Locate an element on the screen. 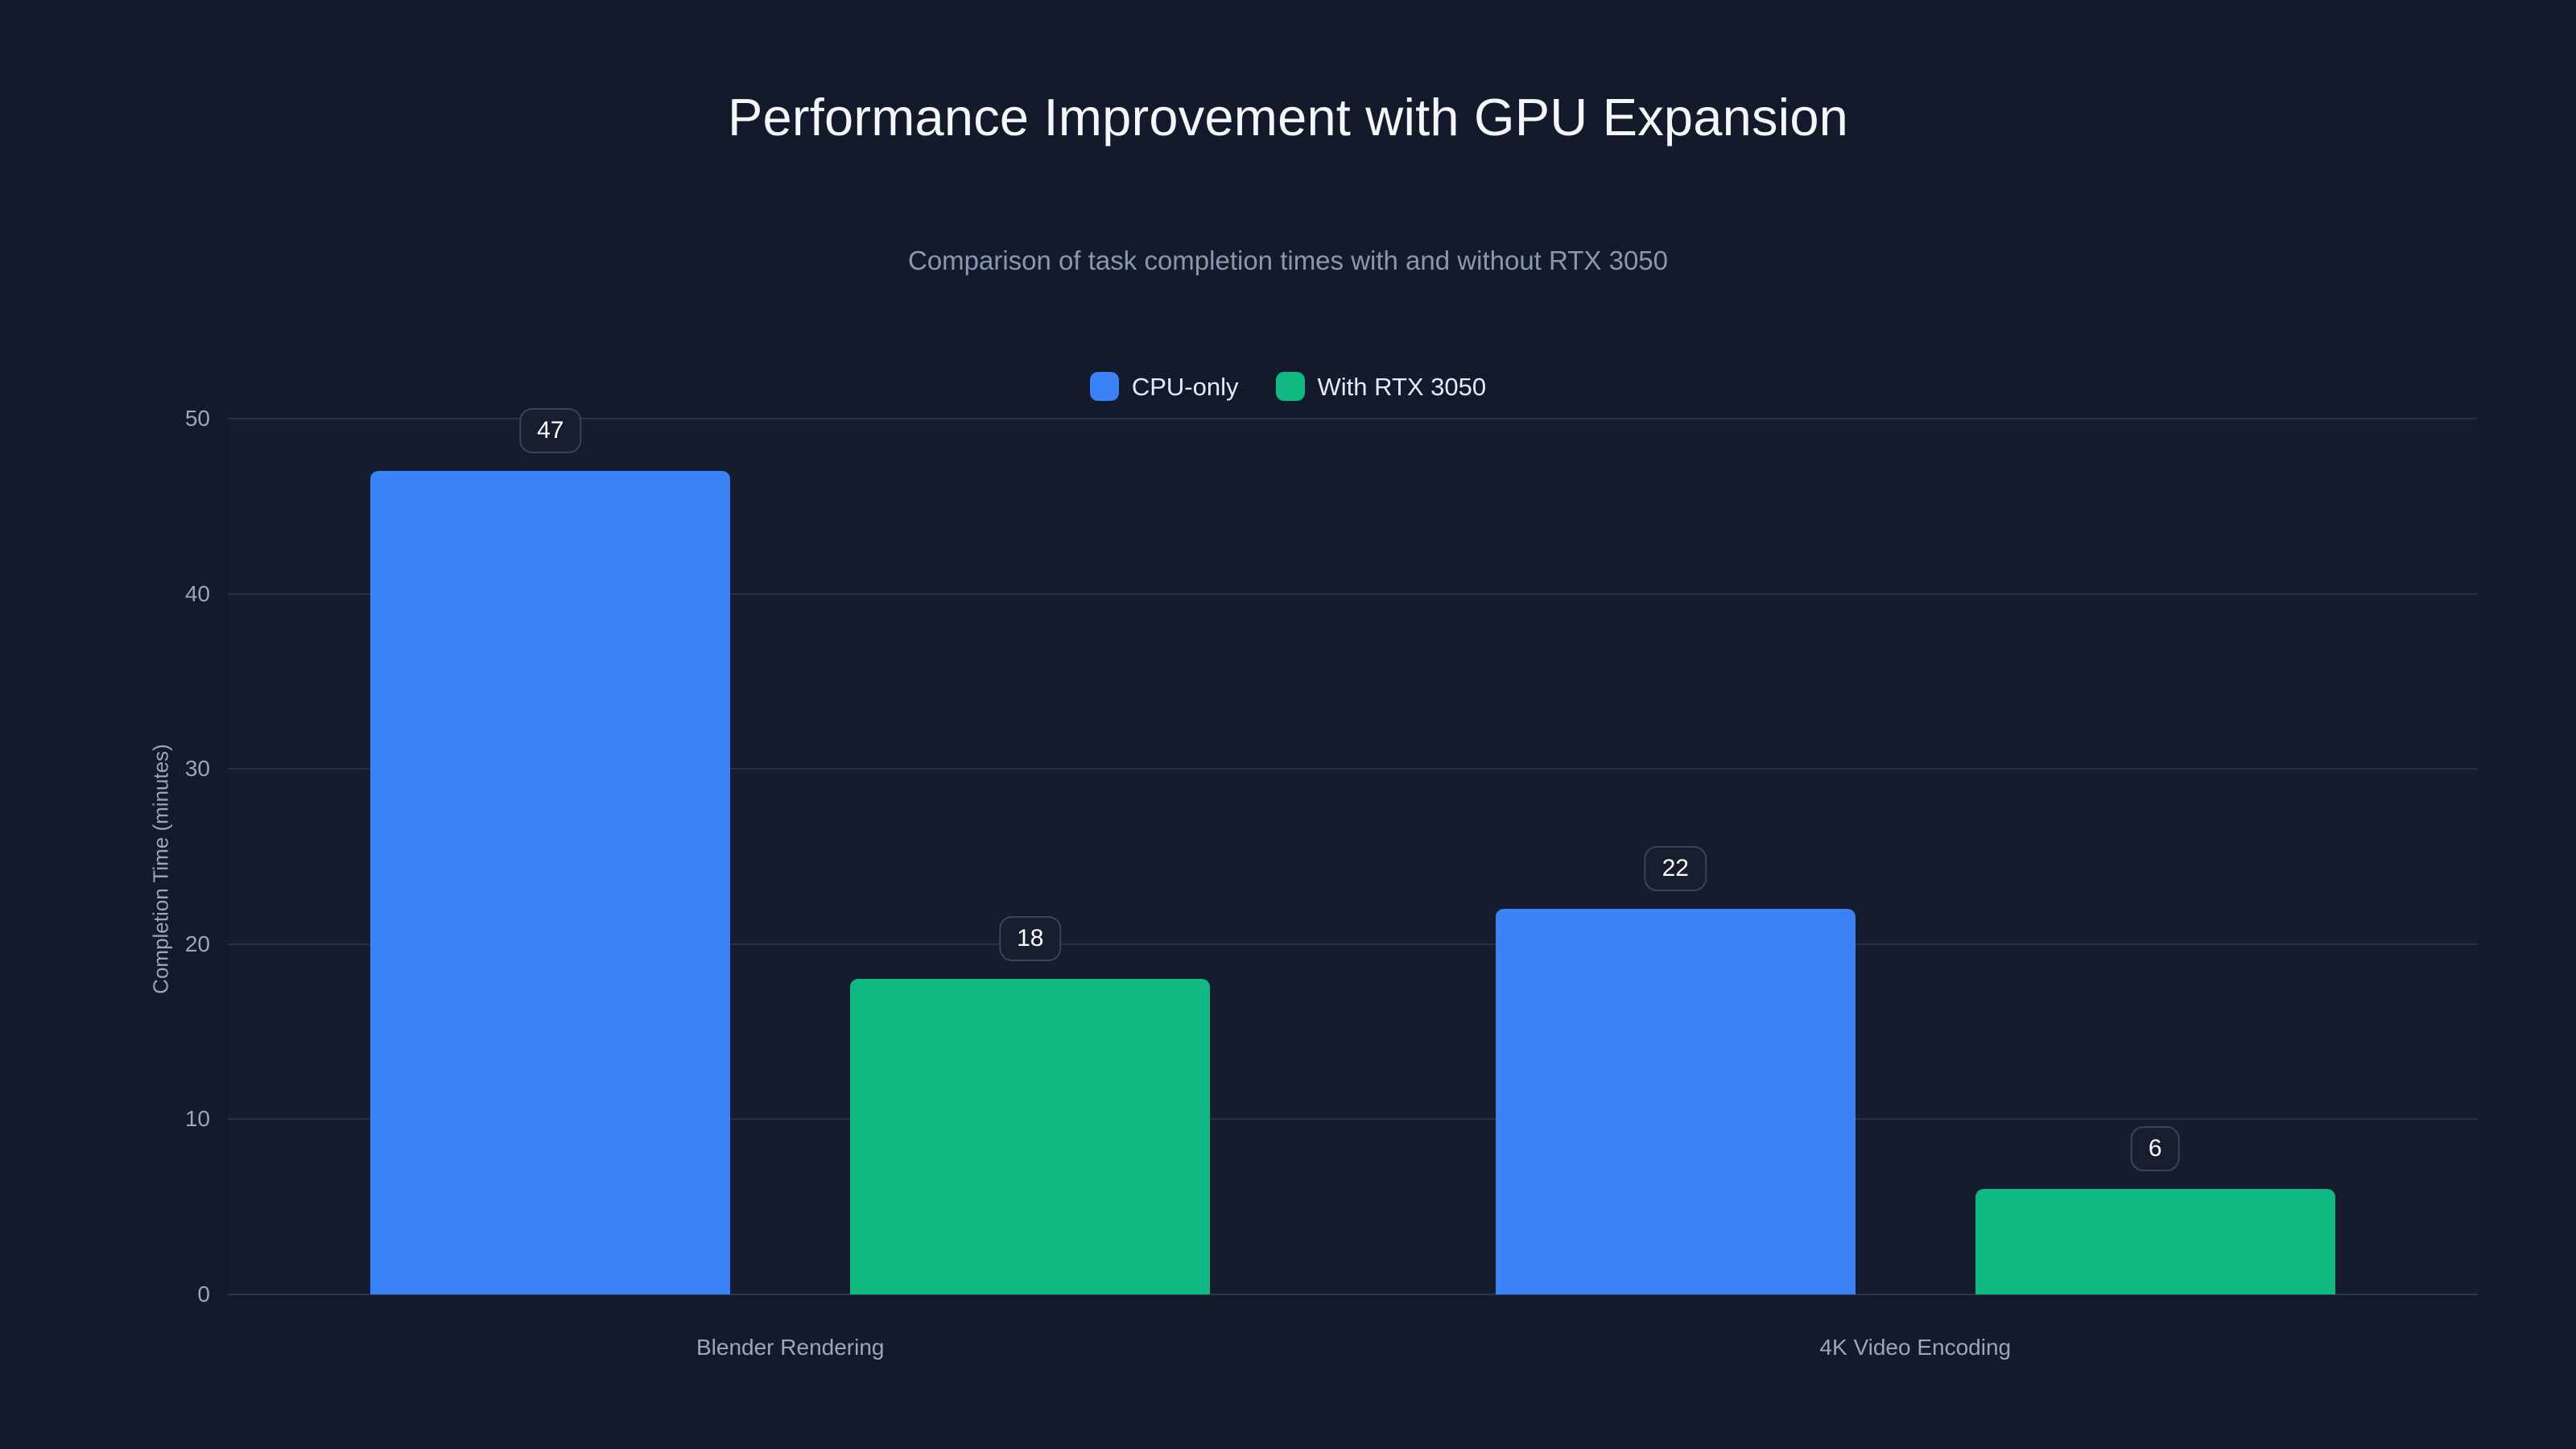  y-axis-title: Completion Time (minutes) is located at coordinates (160, 869).